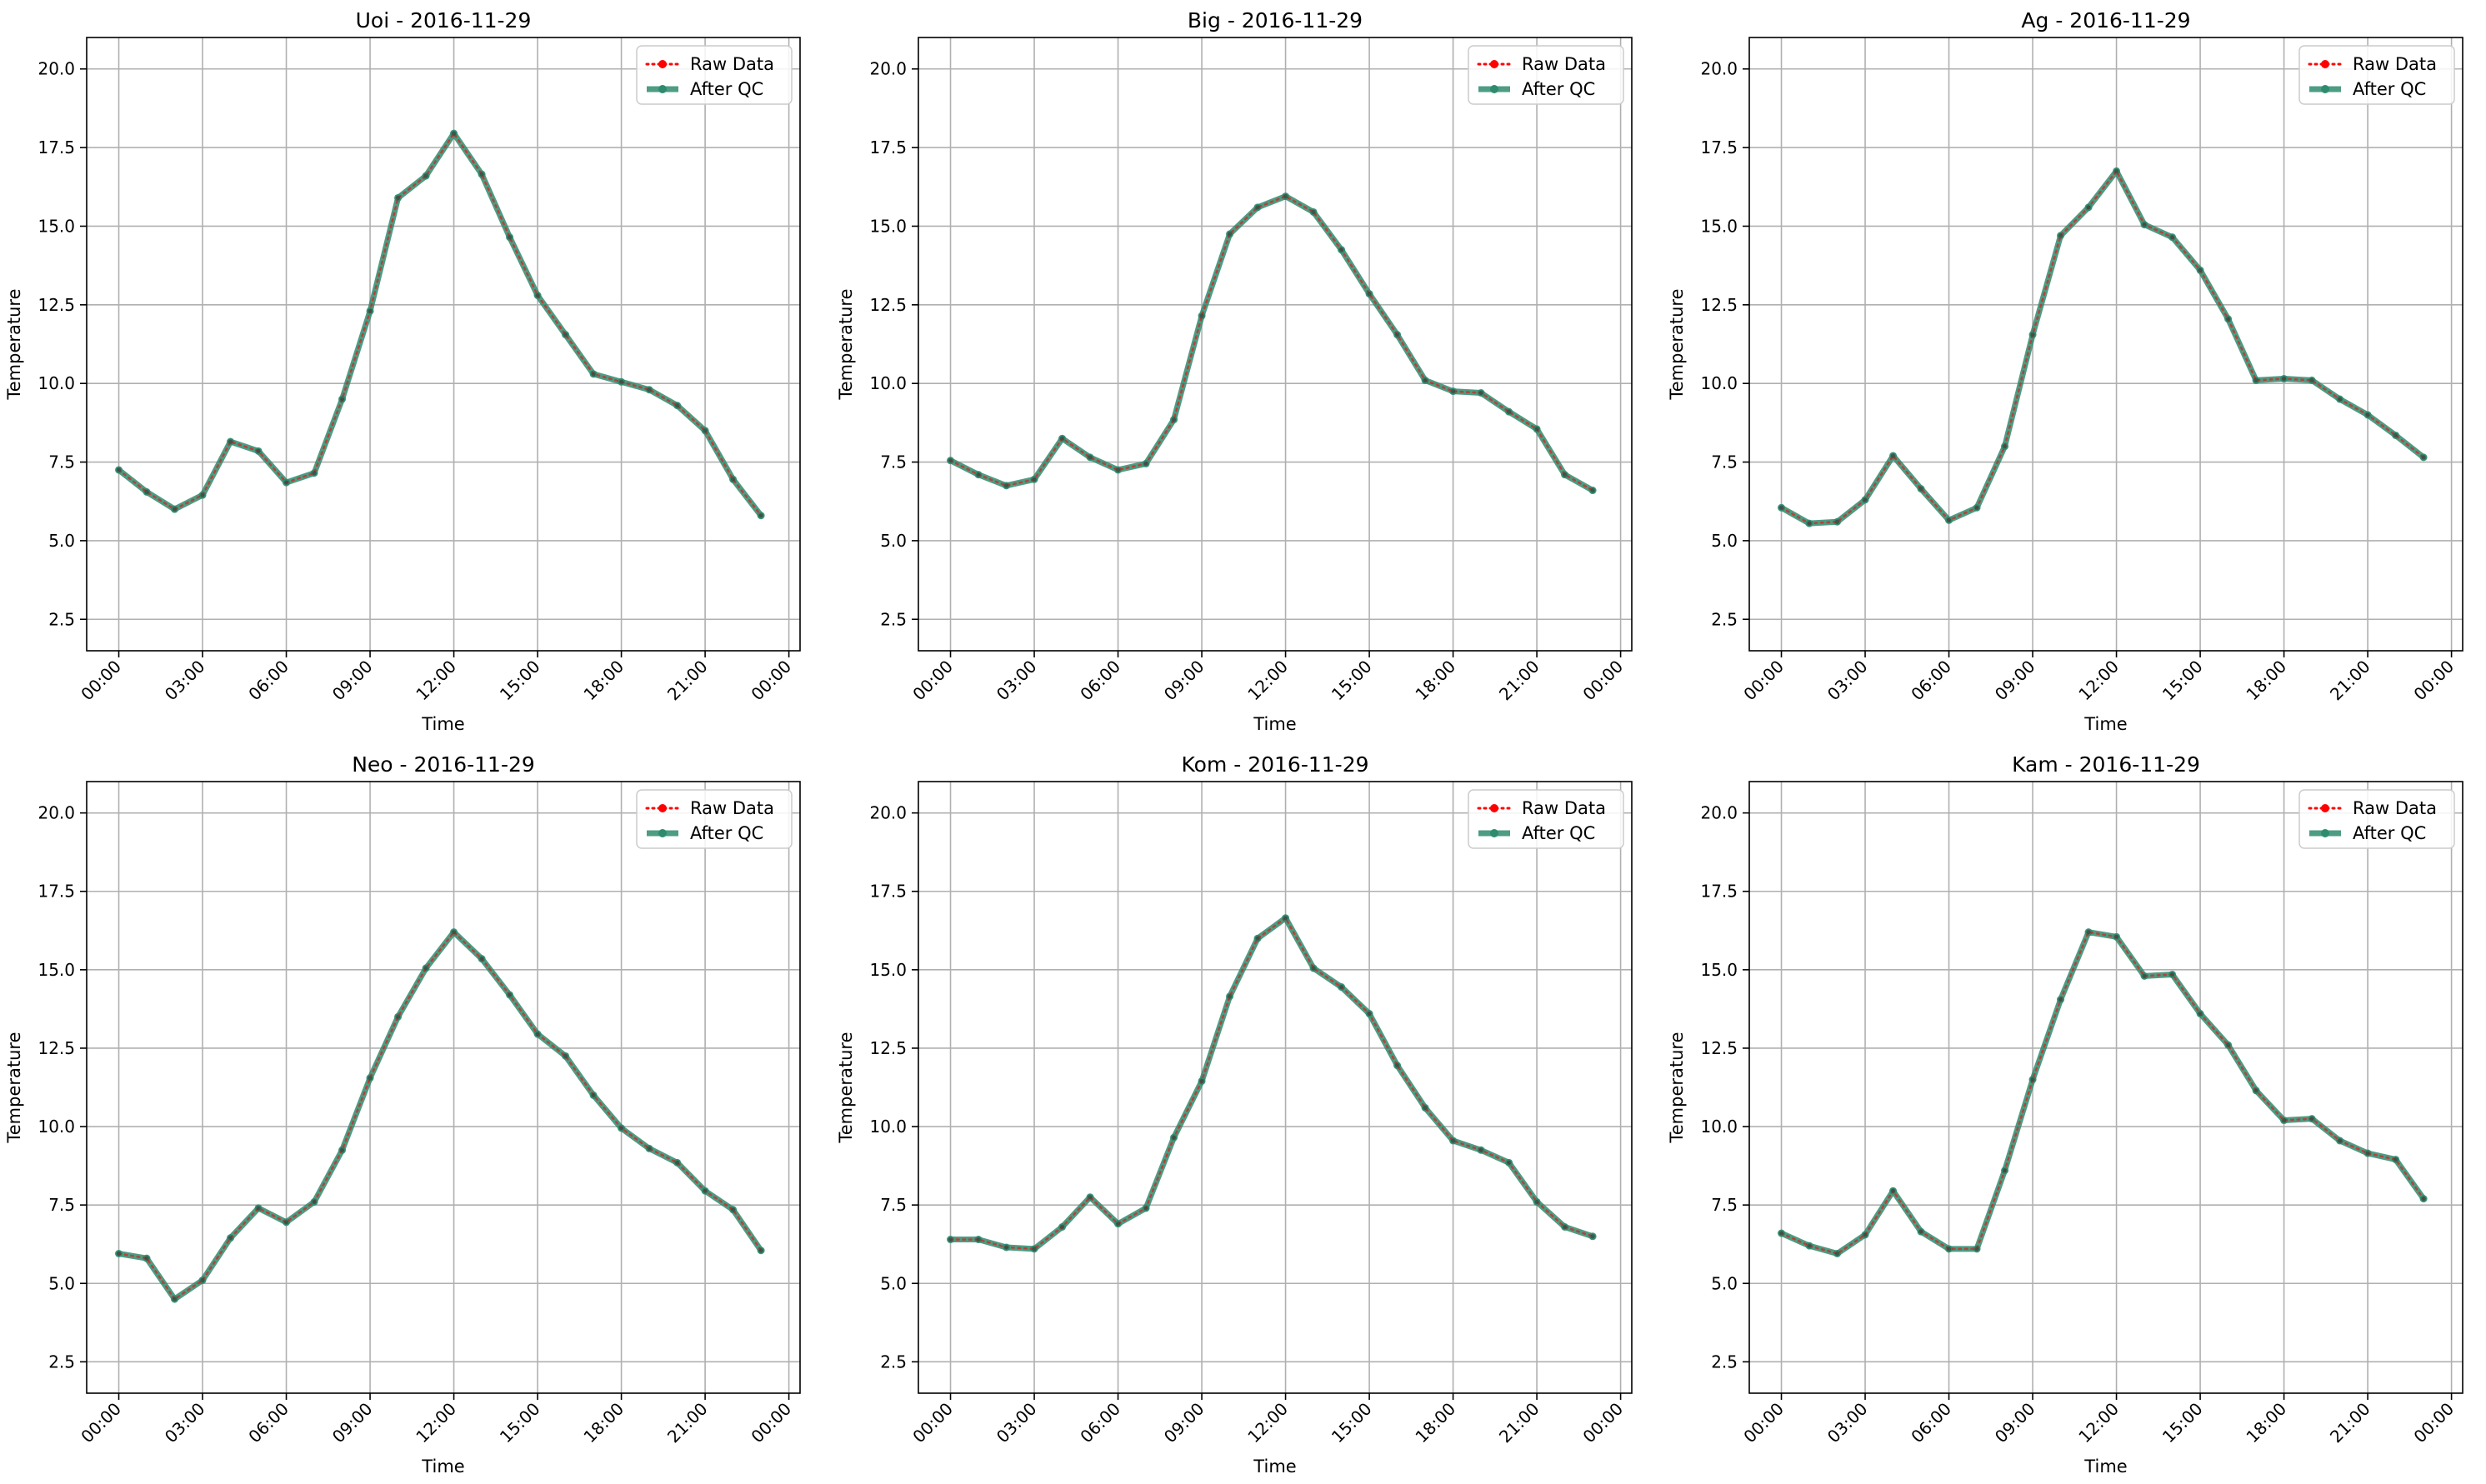  Describe the element at coordinates (1719, 813) in the screenshot. I see `y-tick-label: 20.0` at that location.